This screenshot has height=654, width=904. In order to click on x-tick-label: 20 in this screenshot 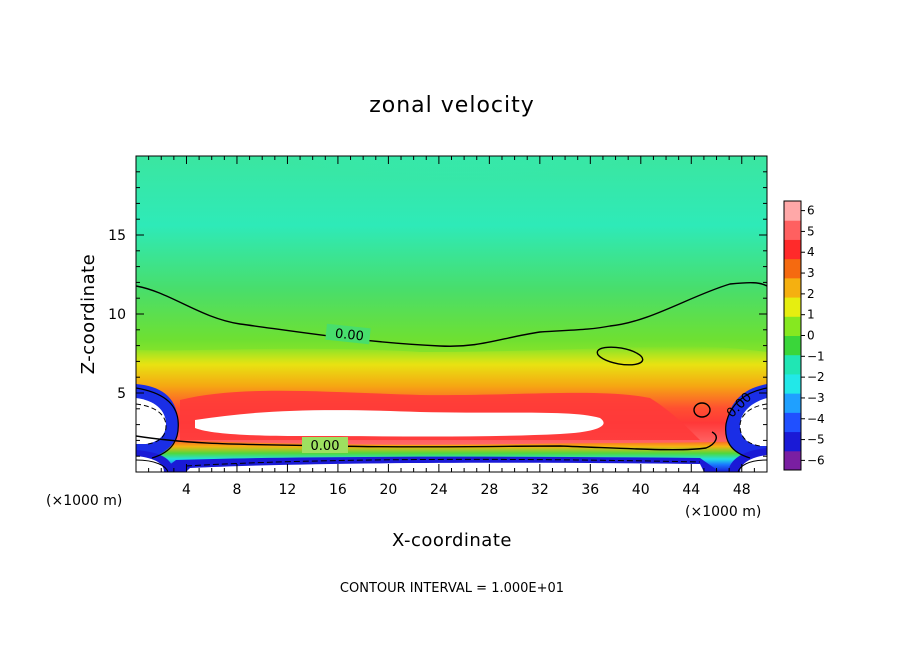, I will do `click(388, 490)`.